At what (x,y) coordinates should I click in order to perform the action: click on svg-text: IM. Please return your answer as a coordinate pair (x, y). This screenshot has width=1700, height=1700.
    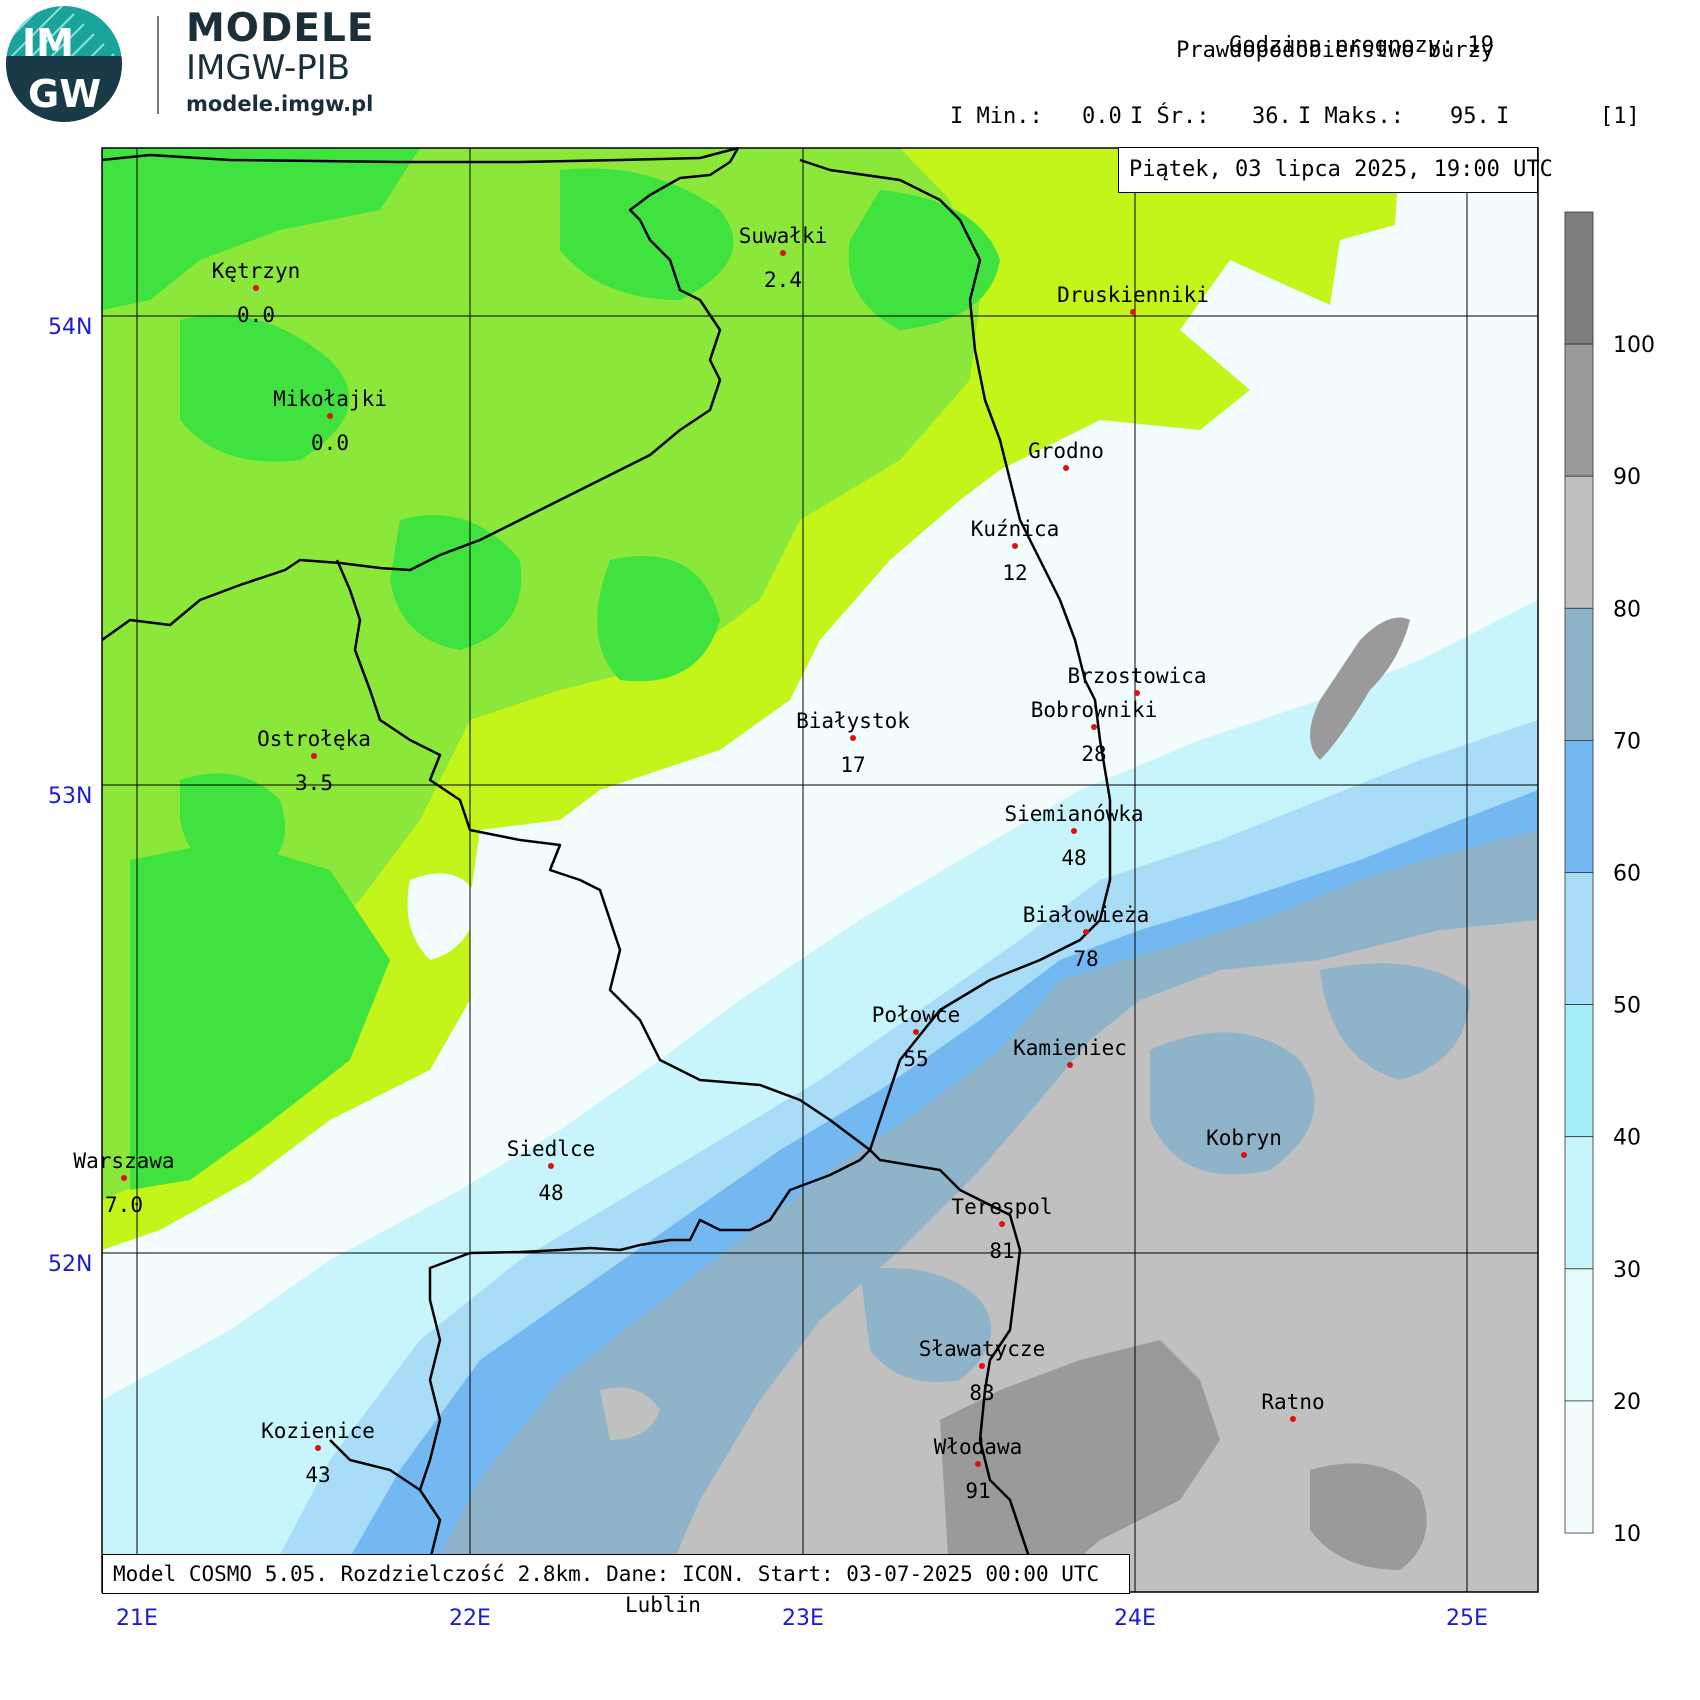
    Looking at the image, I should click on (48, 43).